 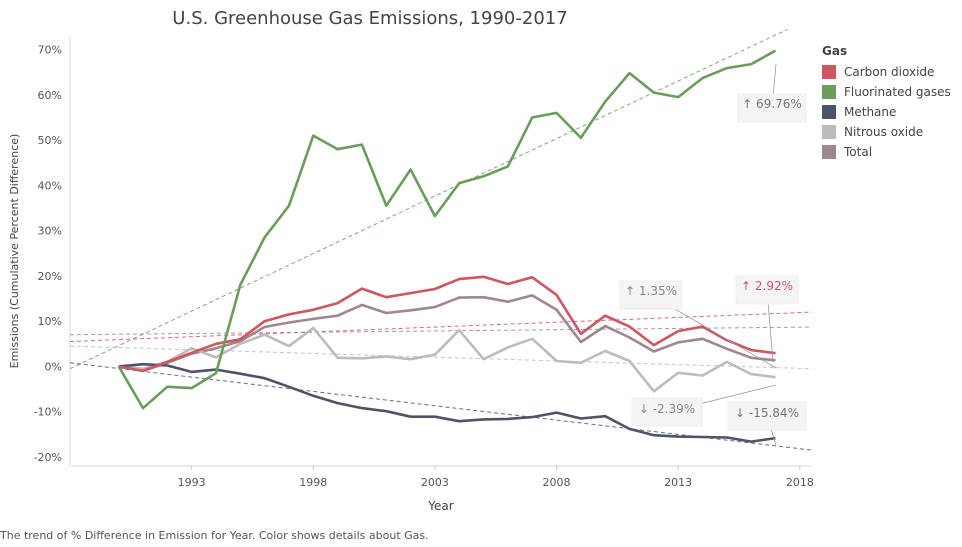 What do you see at coordinates (53, 366) in the screenshot?
I see `y-tick-label: 0%` at bounding box center [53, 366].